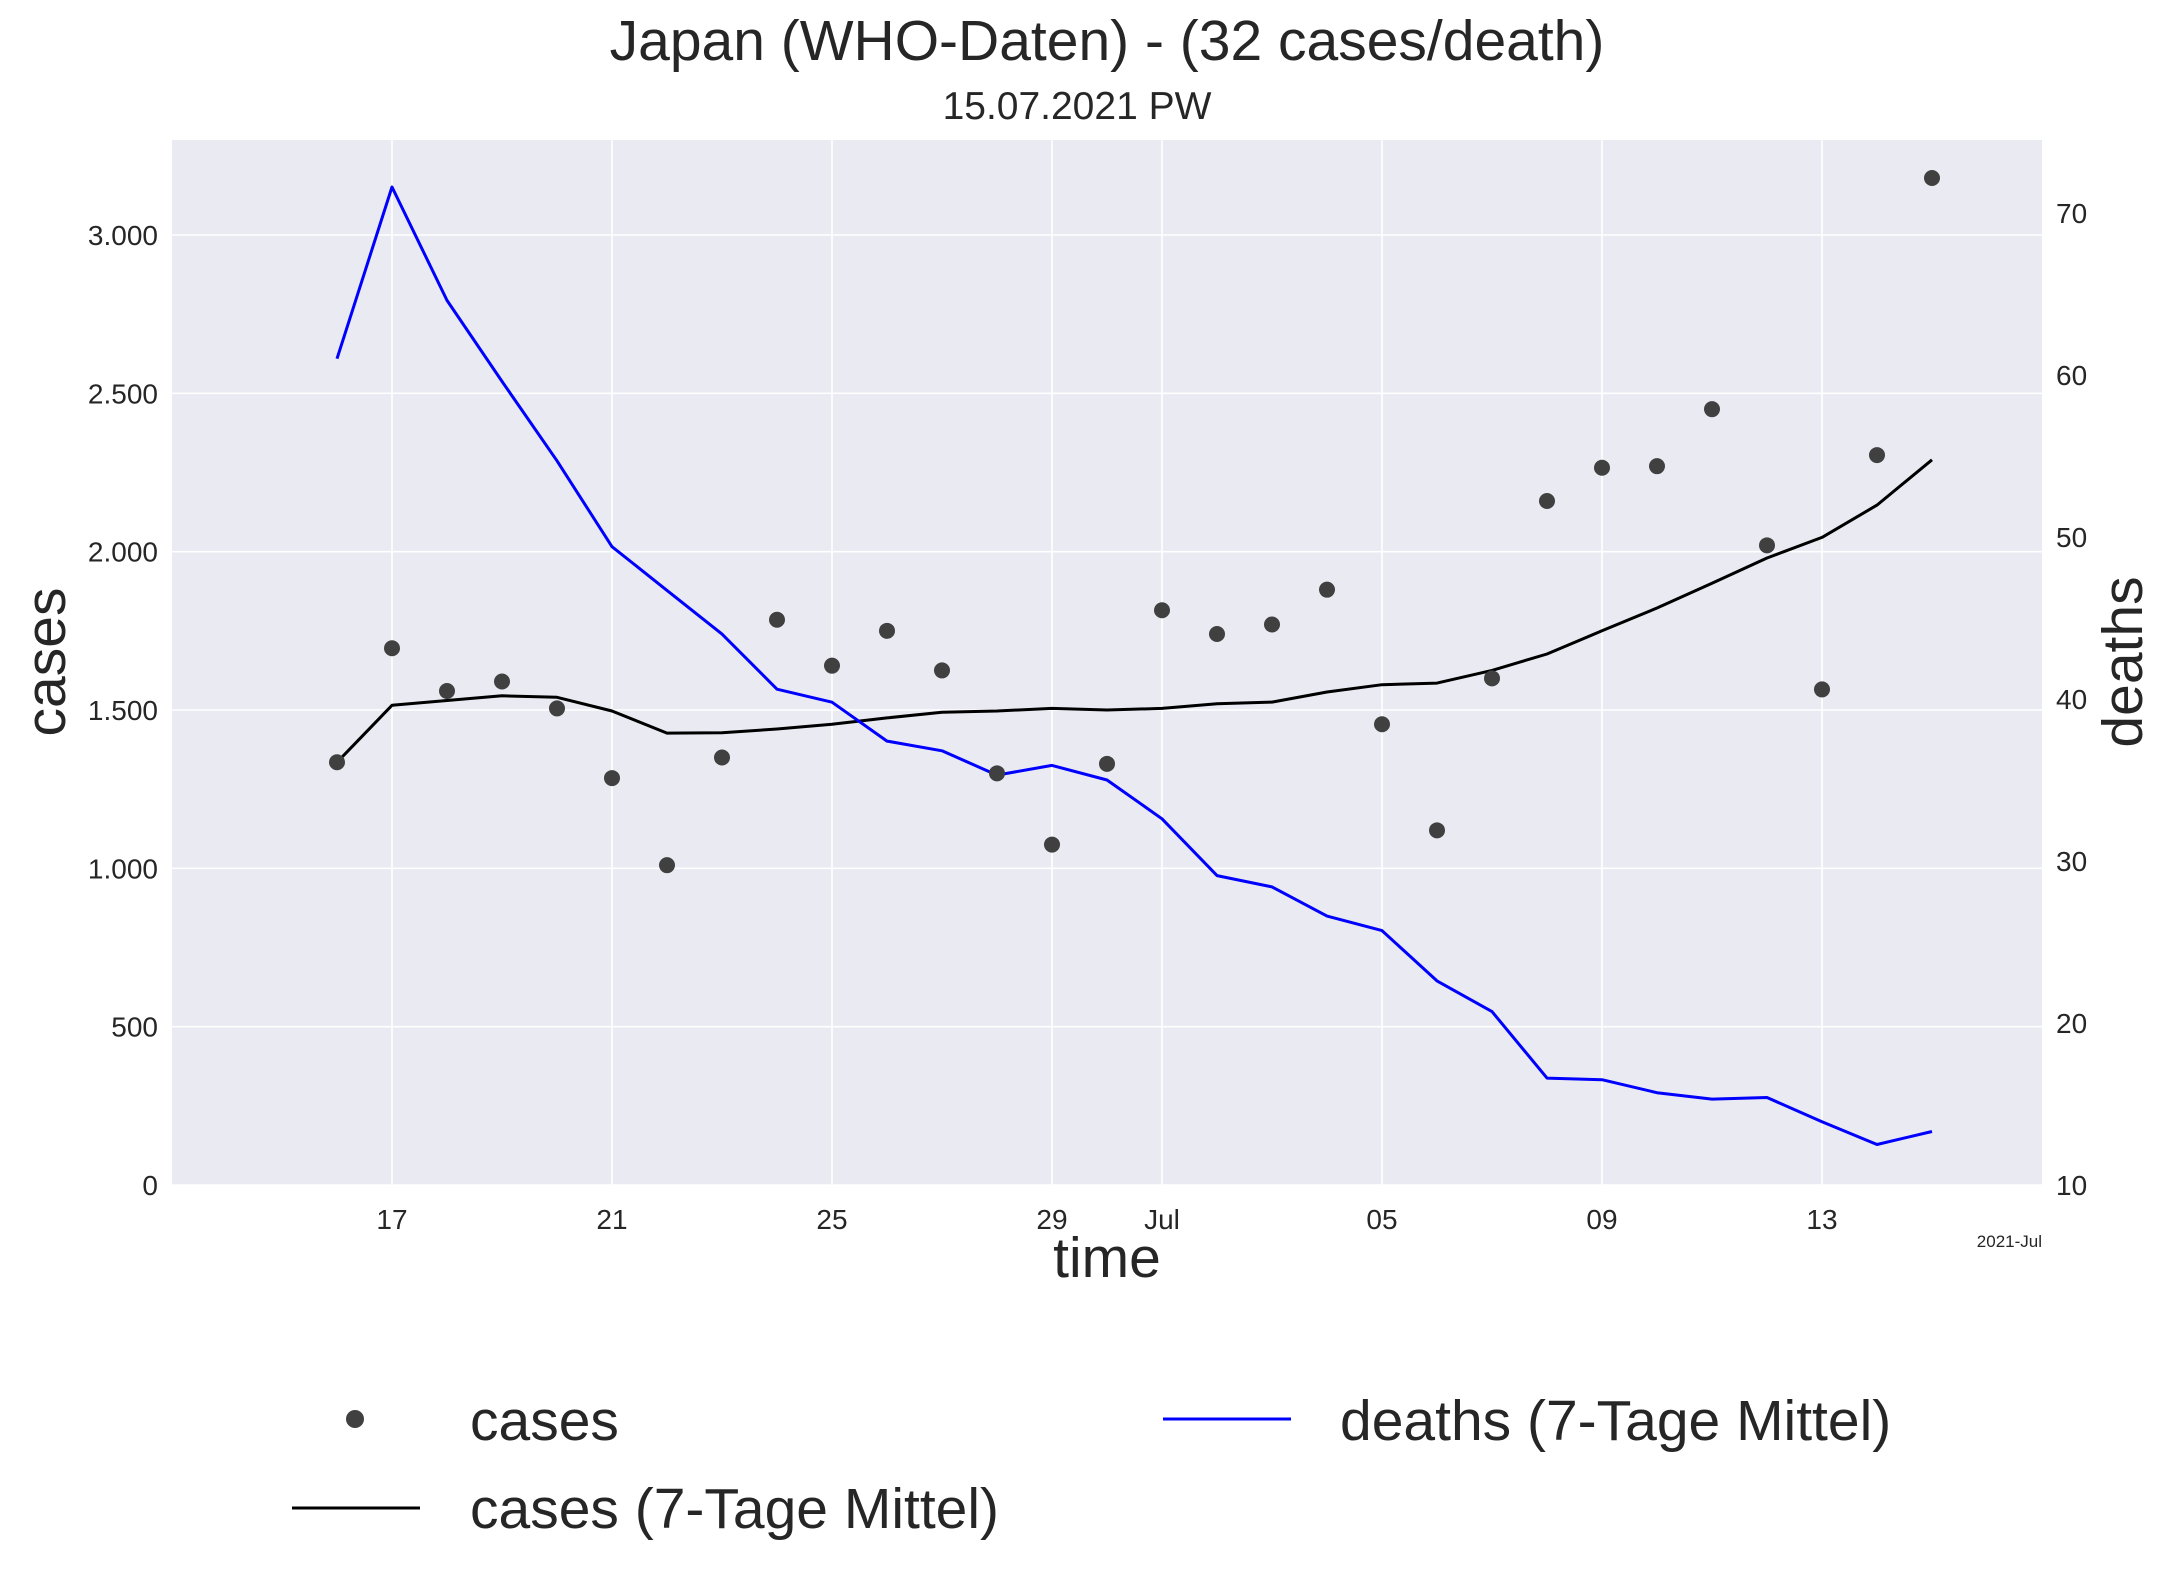 The width and height of the screenshot is (2162, 1578). What do you see at coordinates (2071, 699) in the screenshot?
I see `y-right-tick-label: 40` at bounding box center [2071, 699].